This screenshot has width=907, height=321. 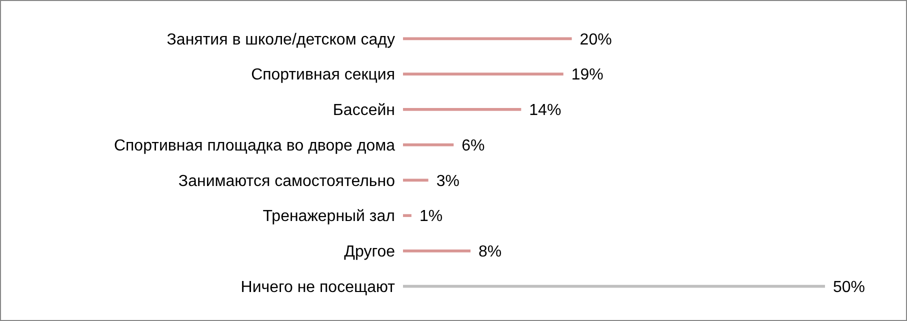 I want to click on y-tick-label: Занятия в школе/детском саду, so click(x=280, y=39).